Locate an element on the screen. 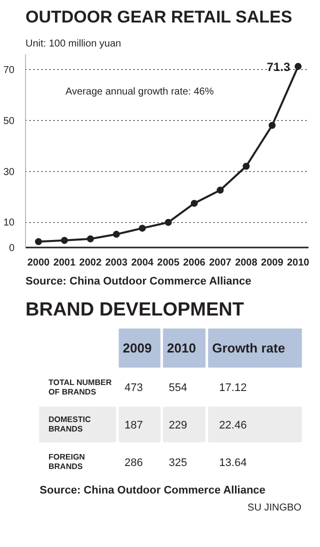  category-label: DOMESTIC BRANDS is located at coordinates (69, 424).